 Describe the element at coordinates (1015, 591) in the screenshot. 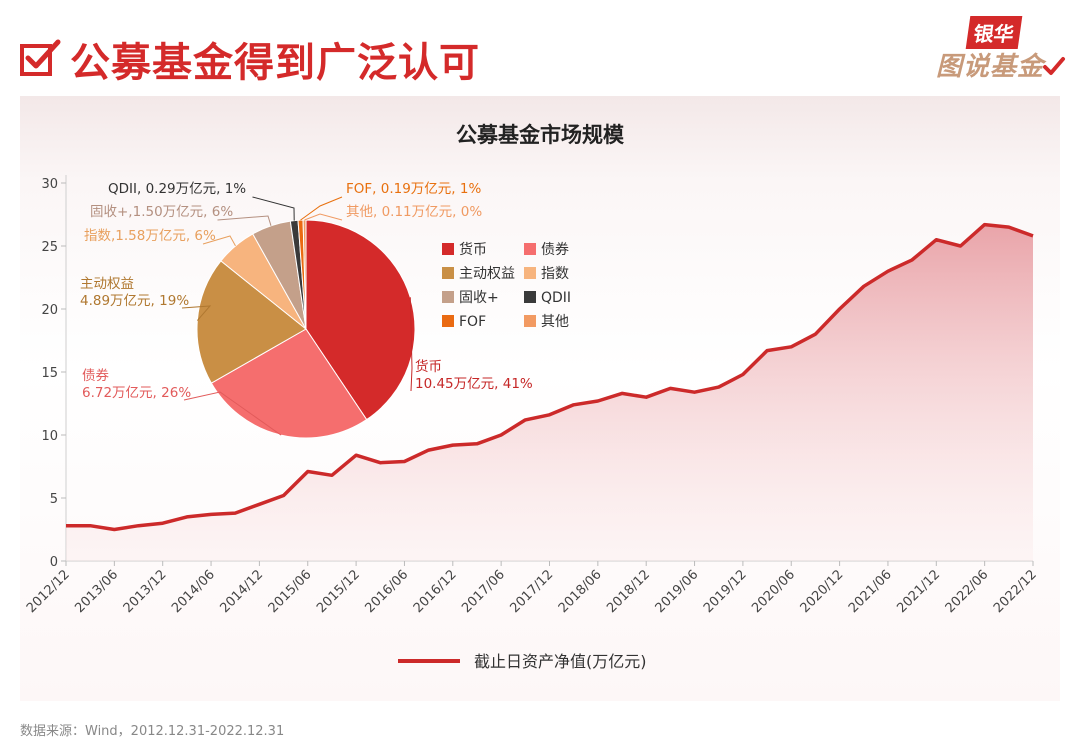

I see `x-tick-label: 2022/12` at that location.